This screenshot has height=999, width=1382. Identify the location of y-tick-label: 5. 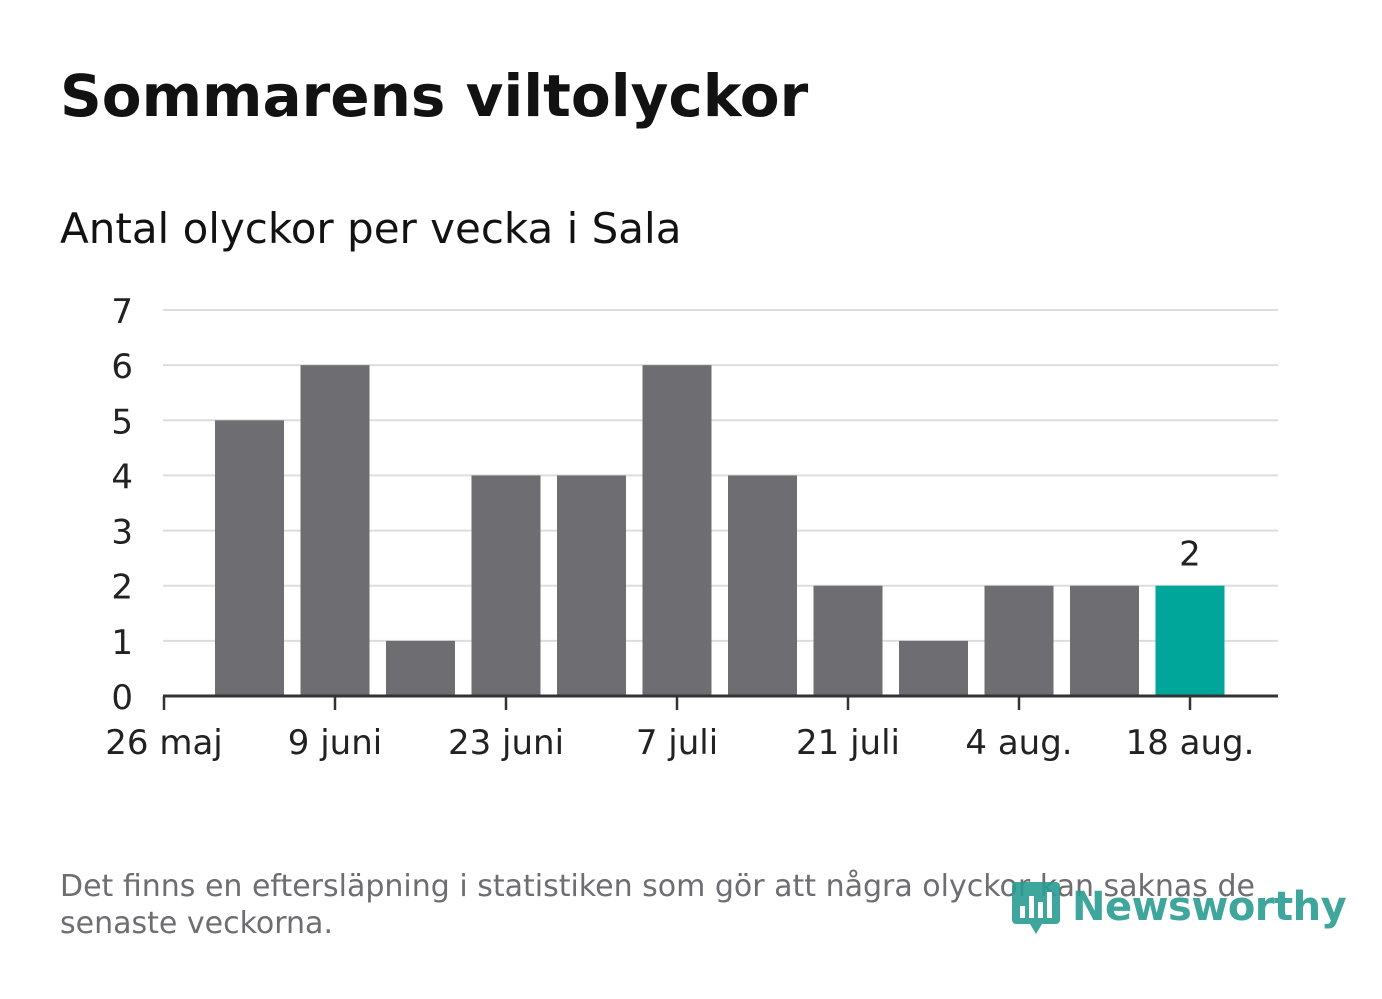
(122, 422).